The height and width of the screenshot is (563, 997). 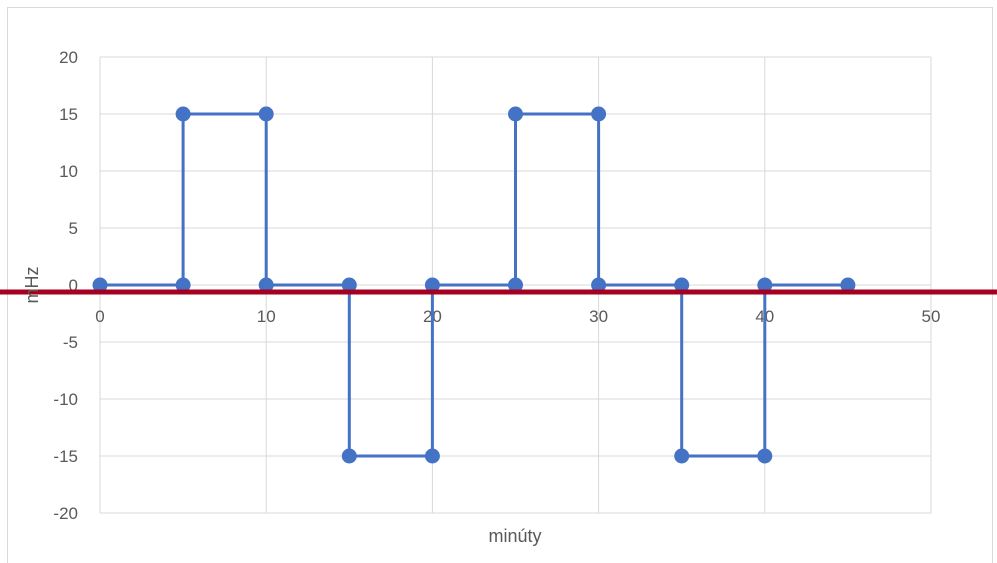 I want to click on x-tick-label: 50, so click(x=931, y=316).